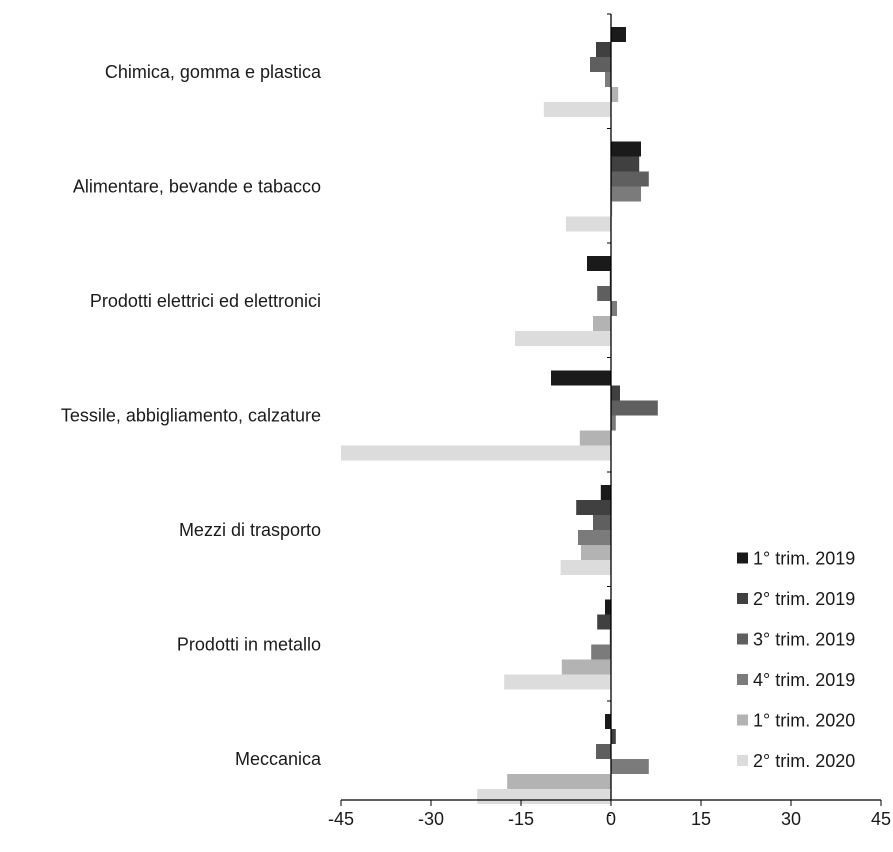  Describe the element at coordinates (791, 819) in the screenshot. I see `x-tick-label: 30` at that location.